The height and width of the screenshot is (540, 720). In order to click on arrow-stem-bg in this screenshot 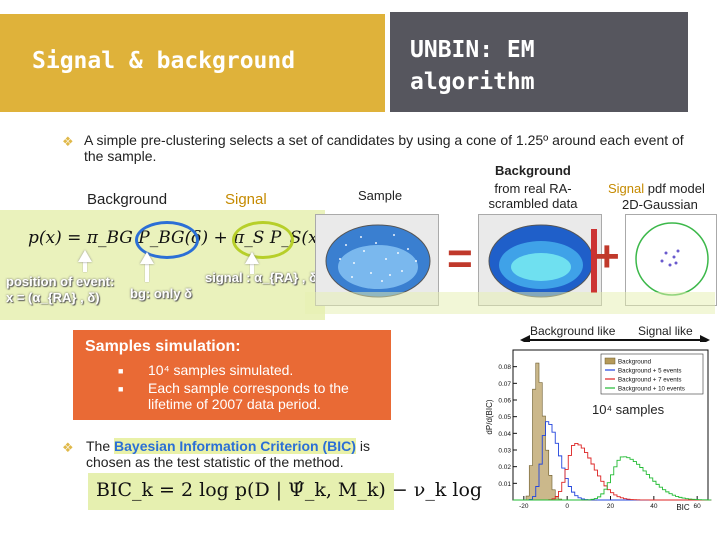, I will do `click(147, 272)`.